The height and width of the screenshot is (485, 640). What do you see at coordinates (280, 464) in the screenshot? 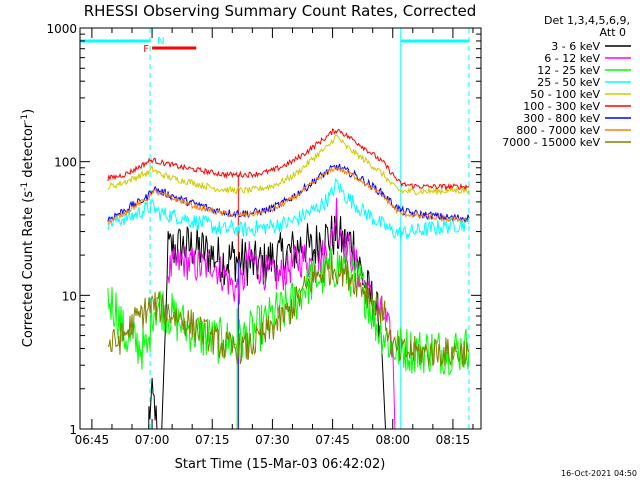
I see `x-axis-label: Start Time (15-Mar-03 06:42:02)` at bounding box center [280, 464].